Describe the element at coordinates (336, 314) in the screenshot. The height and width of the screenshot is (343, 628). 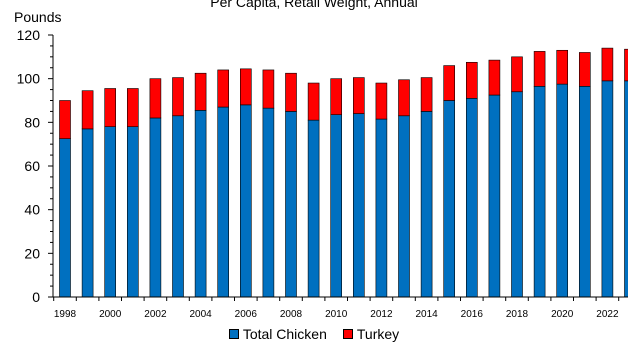
I see `x-tick-label: 2010` at that location.